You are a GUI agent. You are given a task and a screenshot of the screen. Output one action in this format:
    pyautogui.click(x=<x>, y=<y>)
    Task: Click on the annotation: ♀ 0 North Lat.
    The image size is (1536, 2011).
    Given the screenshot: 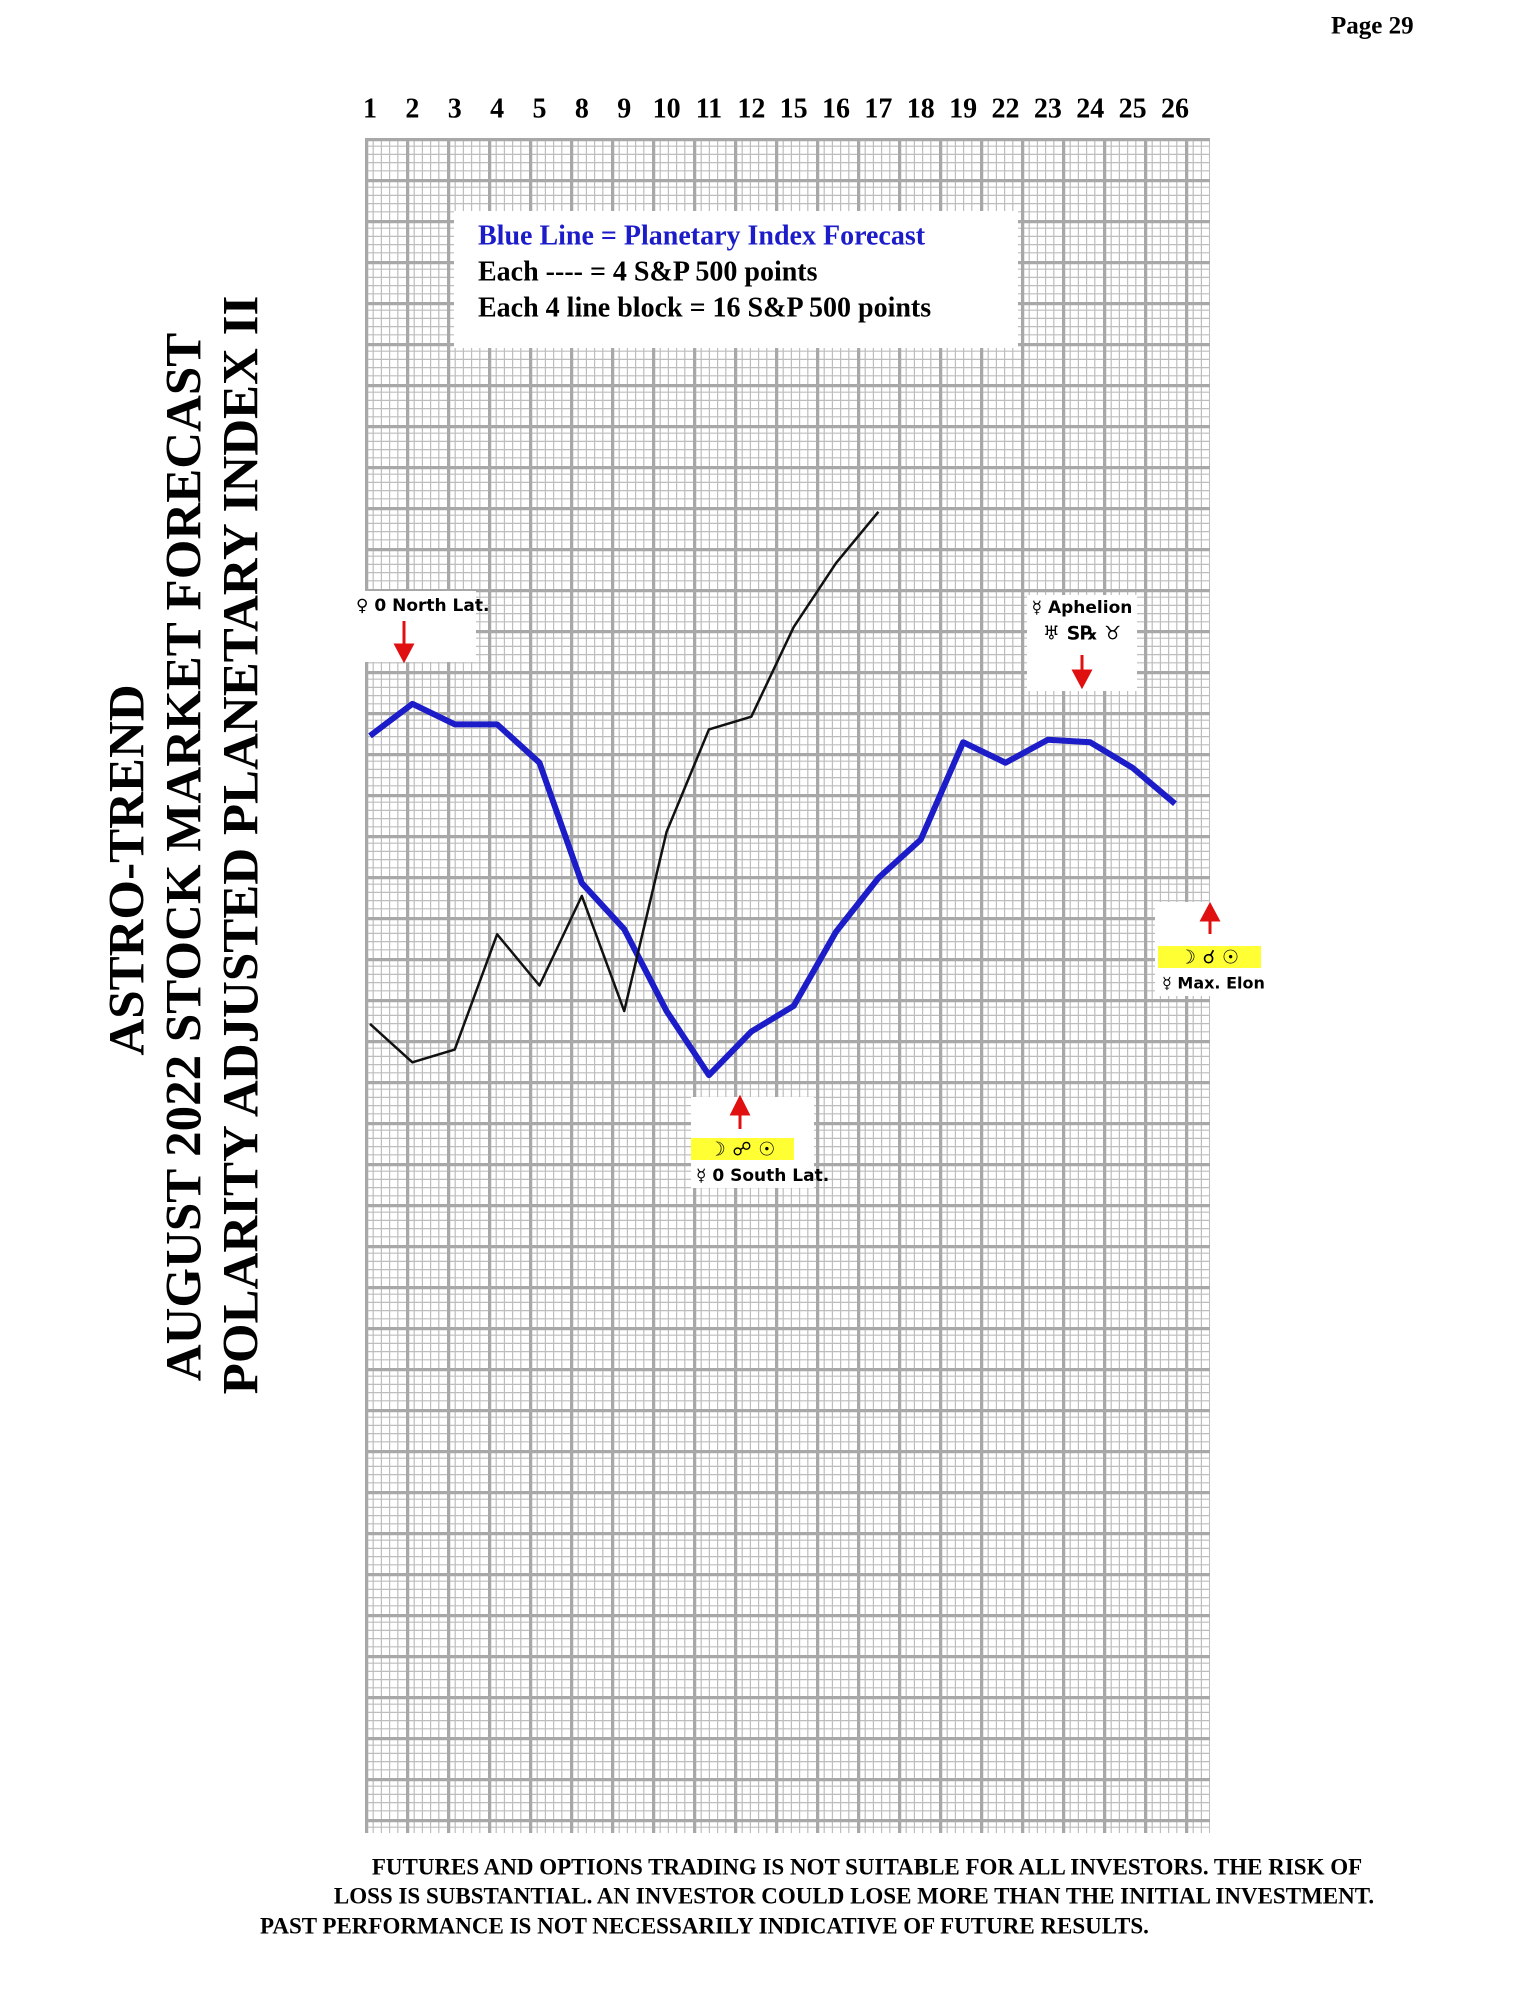 What is the action you would take?
    pyautogui.click(x=422, y=606)
    